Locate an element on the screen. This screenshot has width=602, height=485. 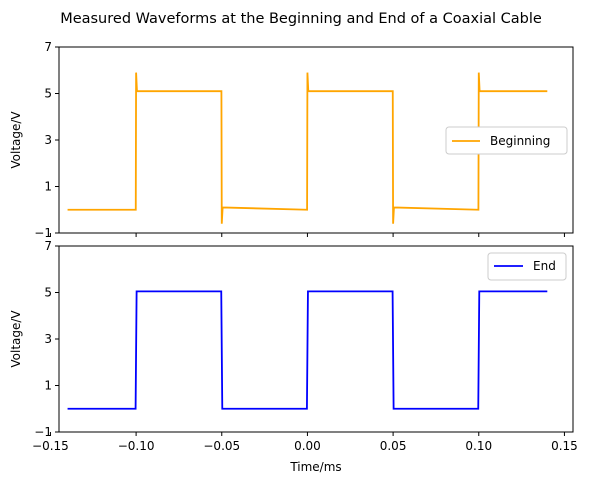
top-y-tick-label: 7 is located at coordinates (48, 47).